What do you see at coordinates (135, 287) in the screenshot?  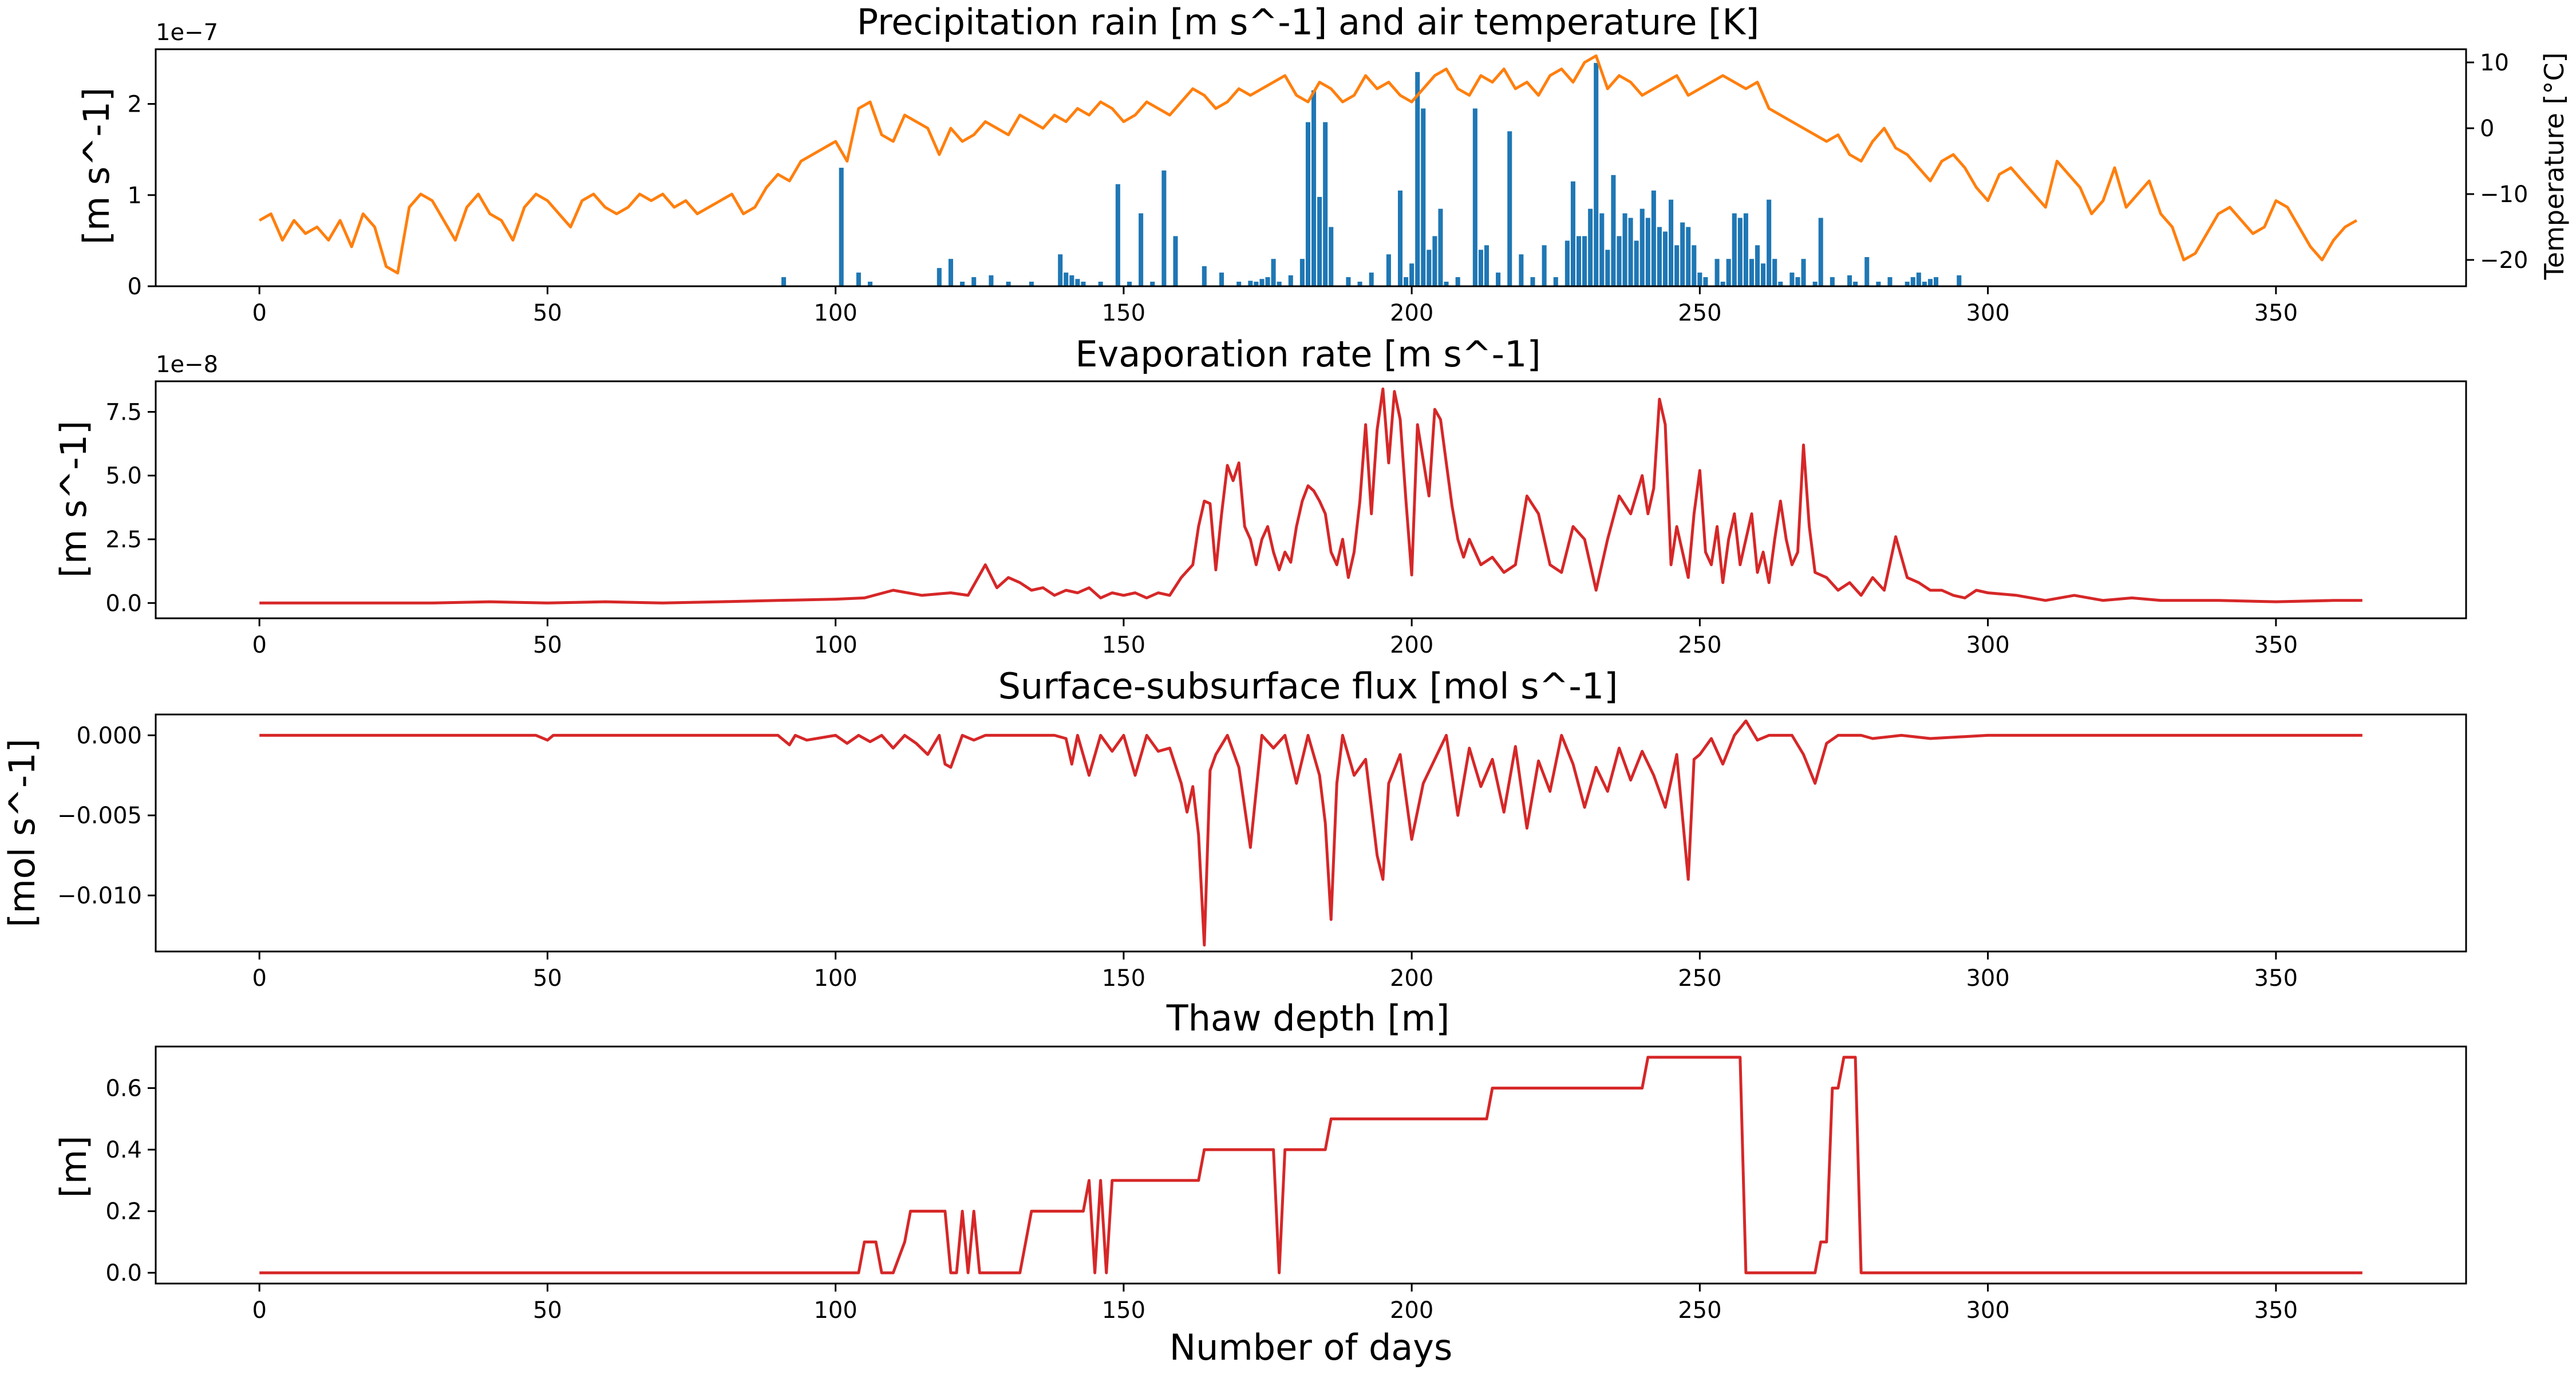 I see `y-tick-label: 0` at bounding box center [135, 287].